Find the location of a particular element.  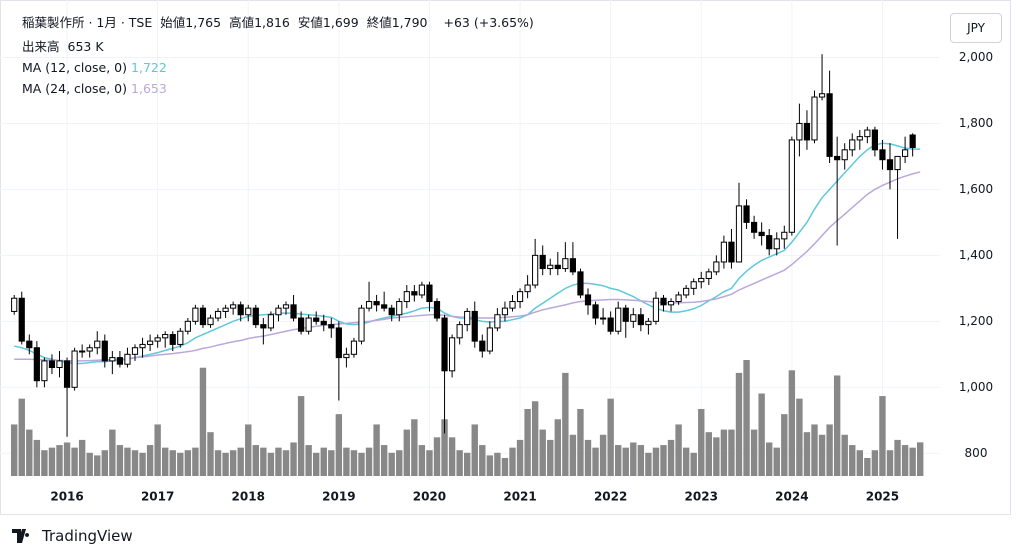

legend-entry: MA (24, close, 0) 1,653 is located at coordinates (96, 88).